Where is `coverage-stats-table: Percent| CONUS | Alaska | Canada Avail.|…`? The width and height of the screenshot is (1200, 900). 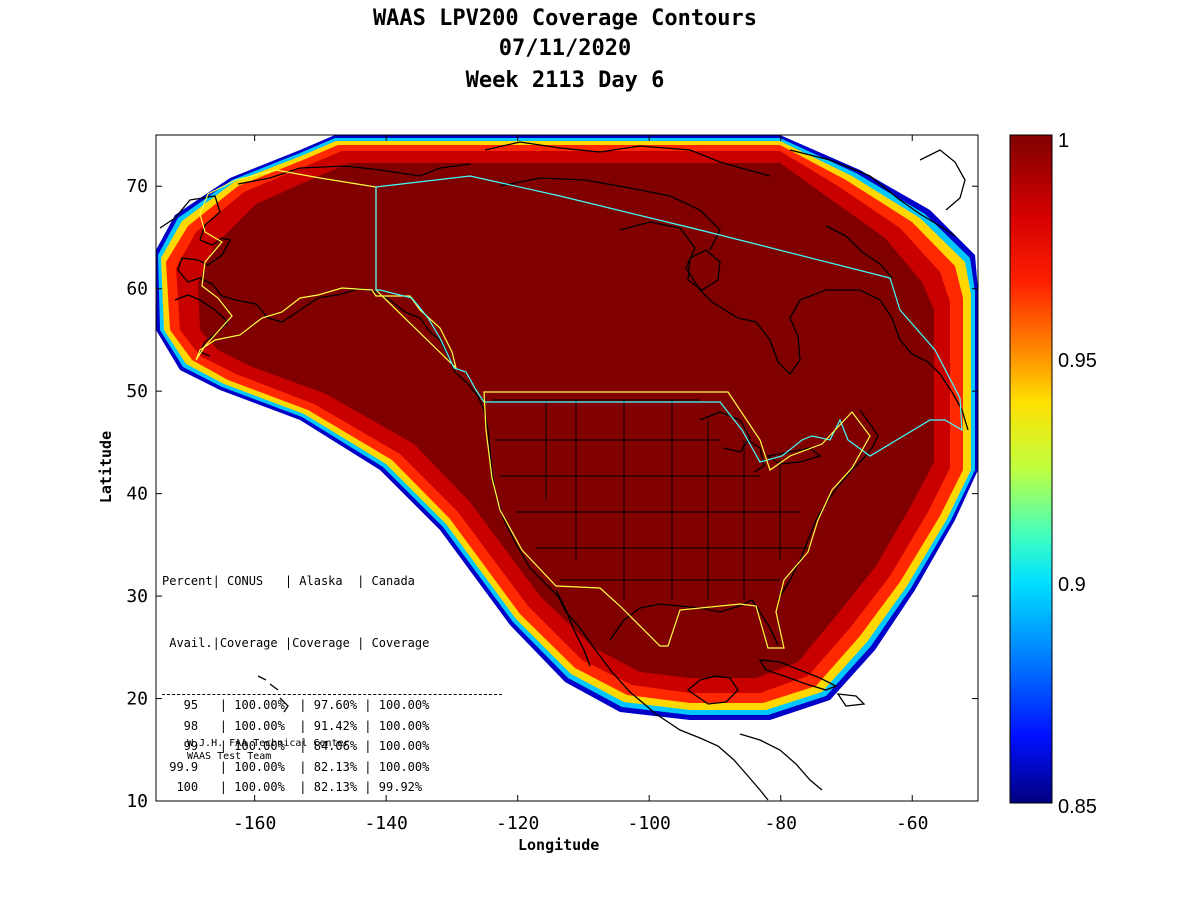
coverage-stats-table: Percent| CONUS | Alaska | Canada Avail.|… is located at coordinates (332, 674).